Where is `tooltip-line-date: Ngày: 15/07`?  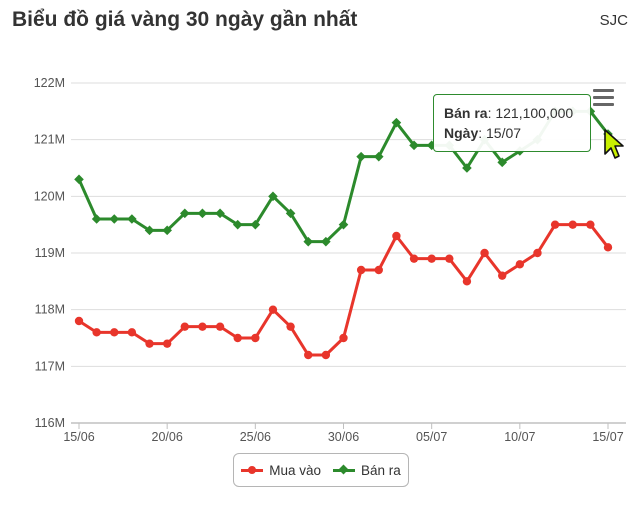 tooltip-line-date: Ngày: 15/07 is located at coordinates (512, 133).